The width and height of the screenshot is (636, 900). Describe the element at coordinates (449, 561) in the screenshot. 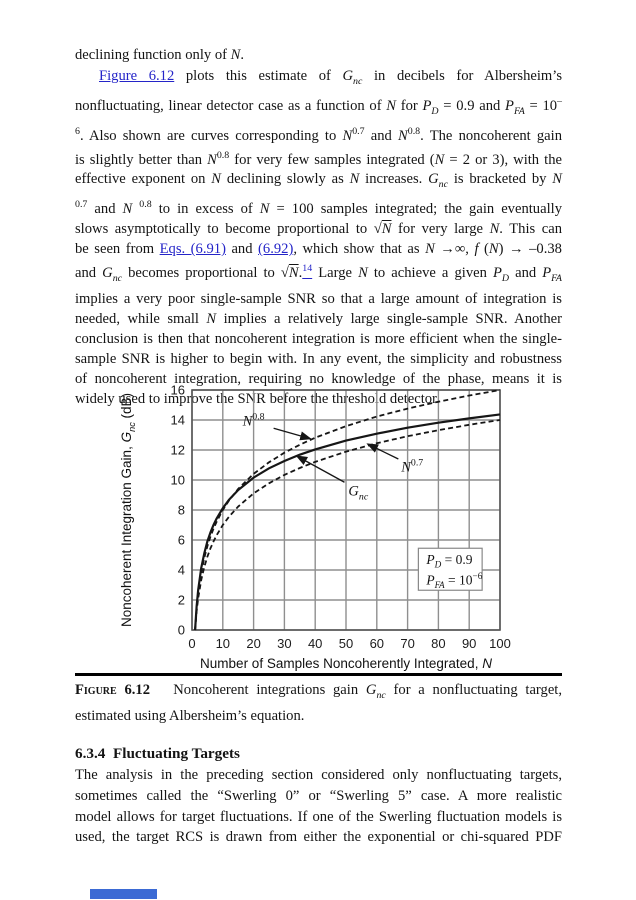

I see `legend-entry: PD = 0.9` at that location.